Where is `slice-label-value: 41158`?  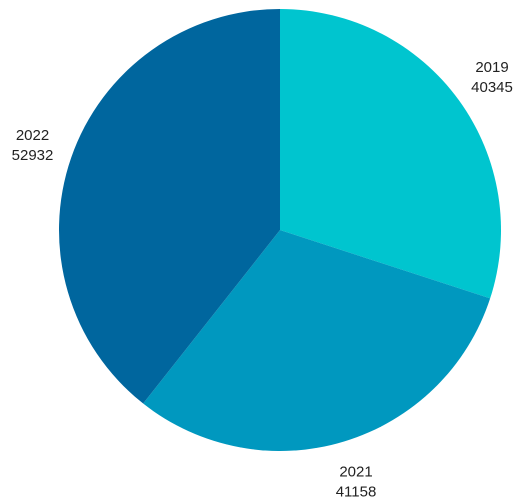 slice-label-value: 41158 is located at coordinates (356, 492).